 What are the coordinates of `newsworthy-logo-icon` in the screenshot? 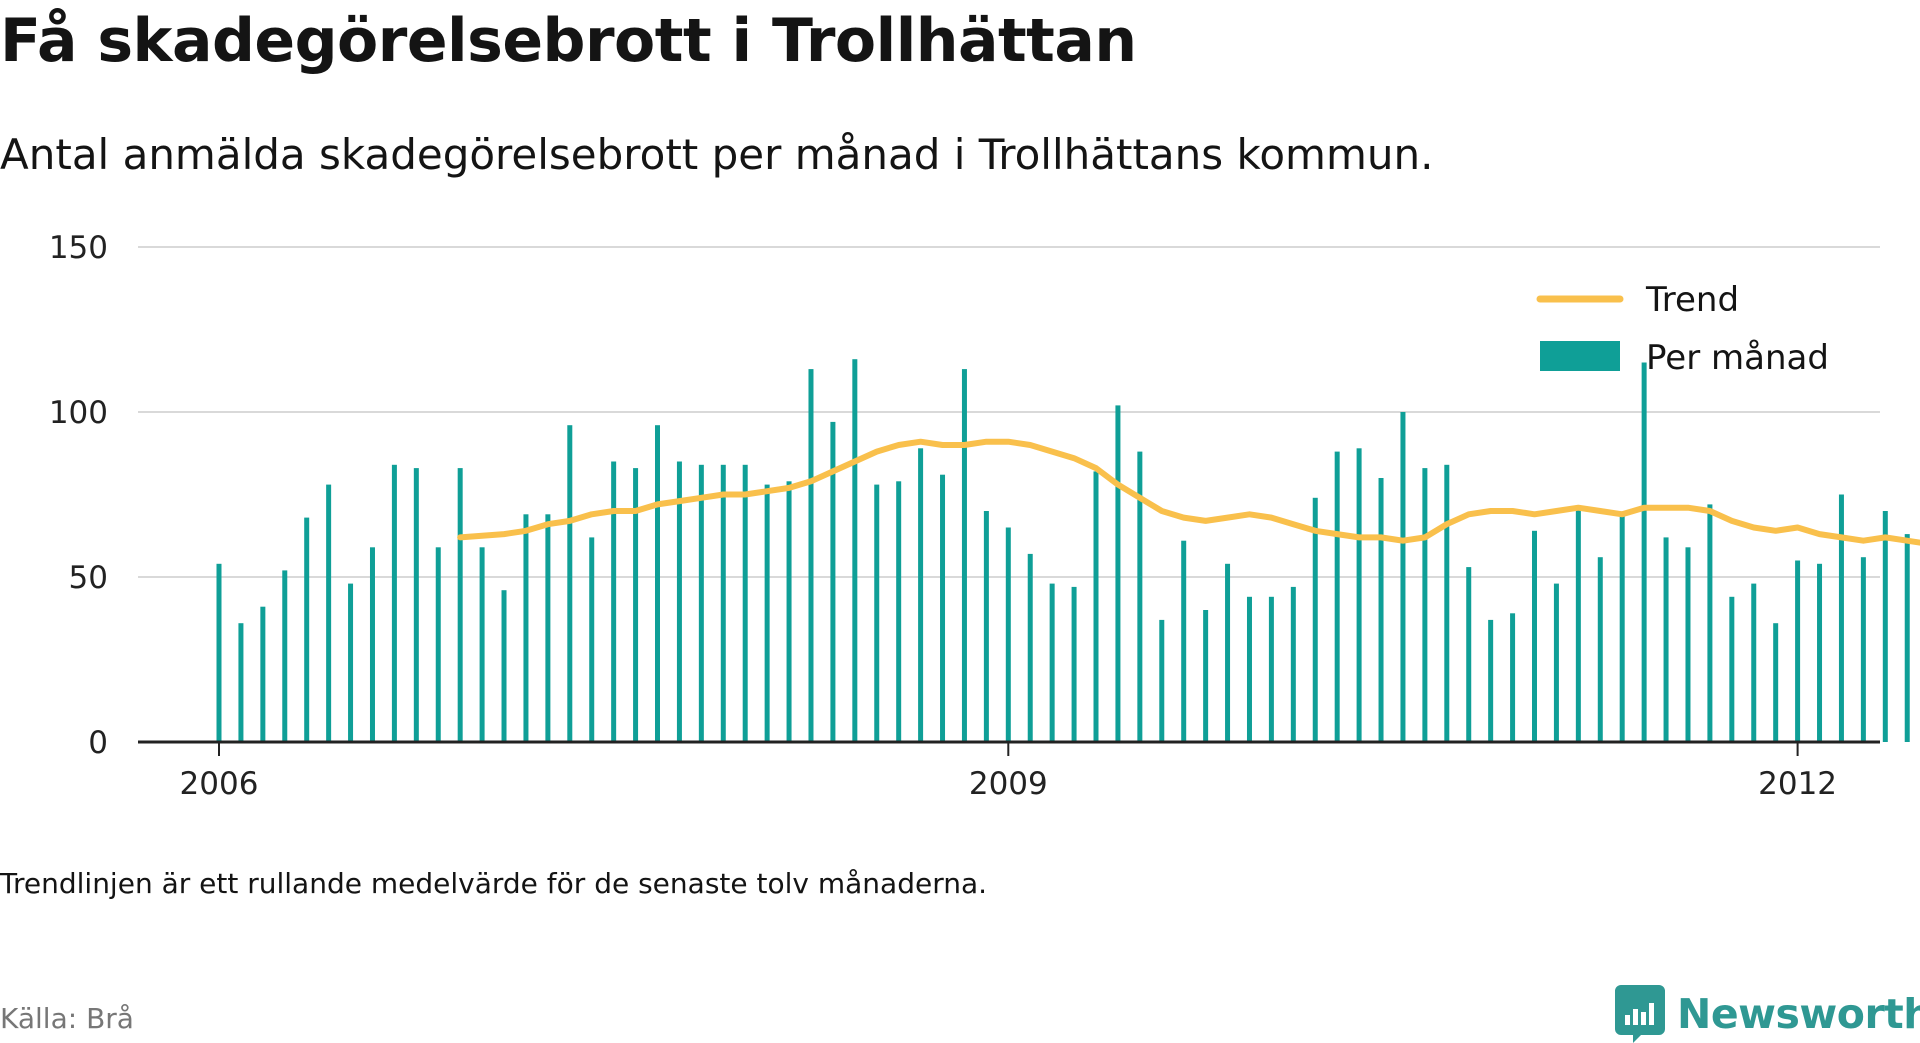 It's located at (1640, 1014).